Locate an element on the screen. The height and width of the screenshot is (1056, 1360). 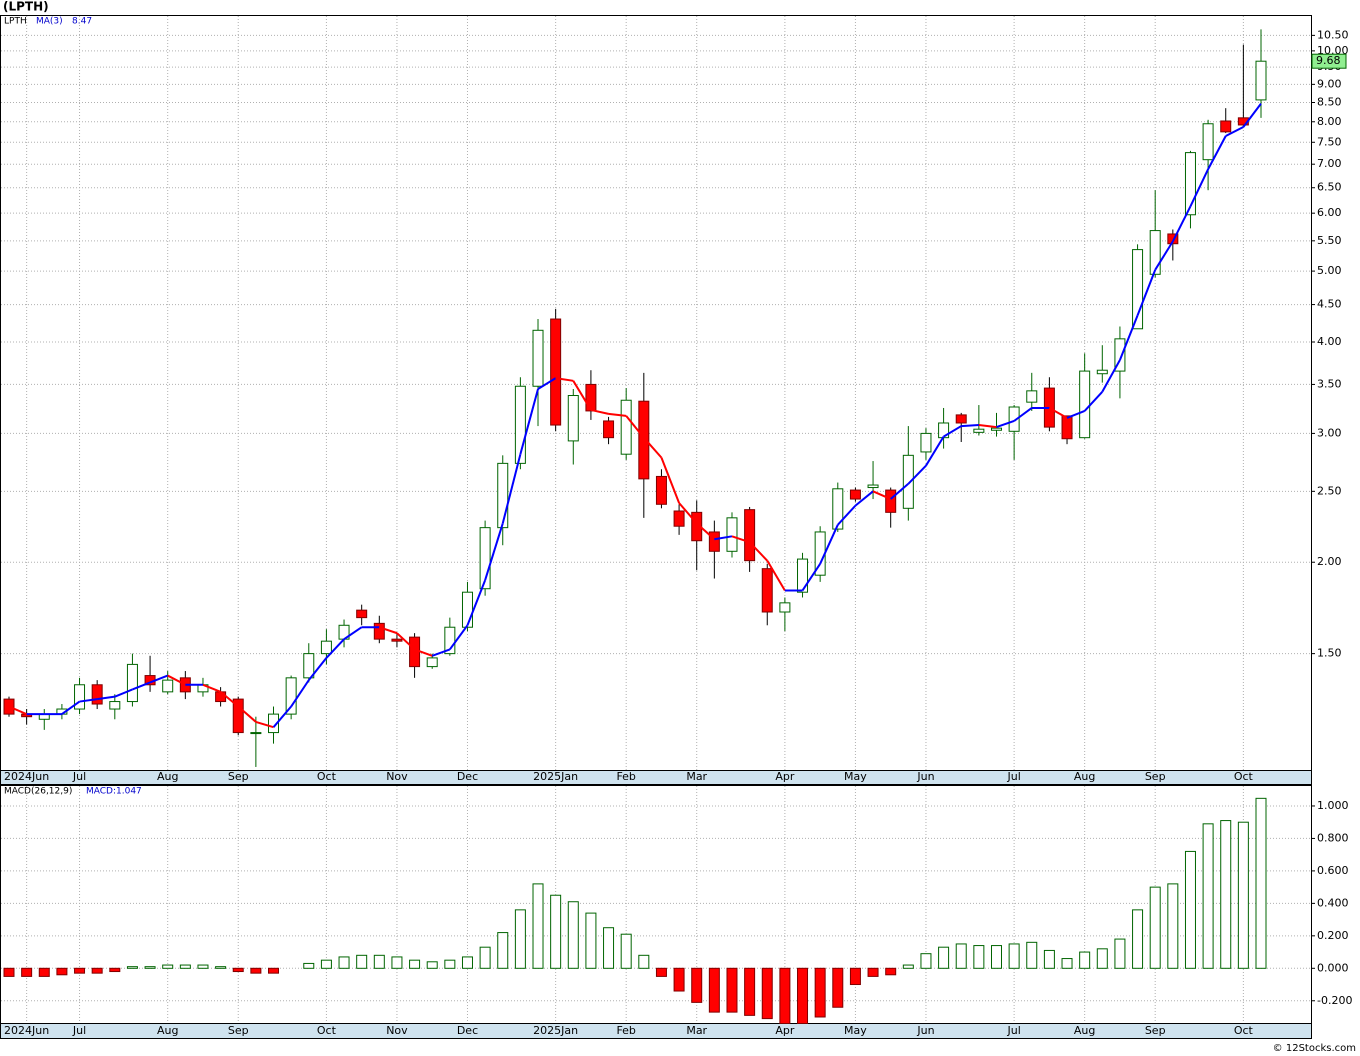
x-tick-label: Aug is located at coordinates (167, 1030).